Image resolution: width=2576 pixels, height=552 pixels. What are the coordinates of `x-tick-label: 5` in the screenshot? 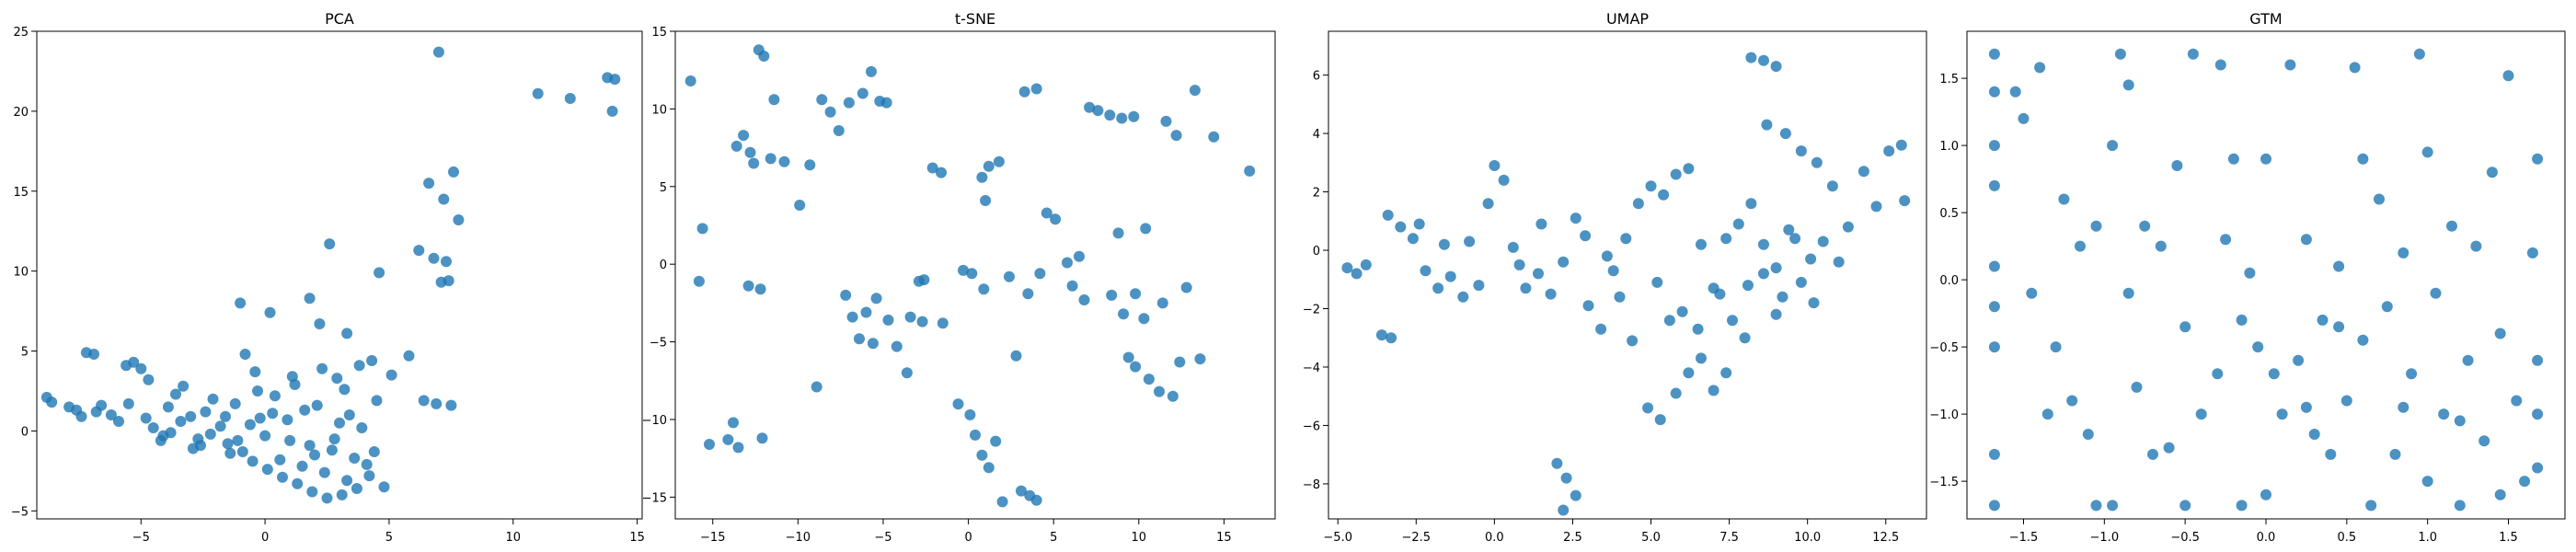 It's located at (1053, 538).